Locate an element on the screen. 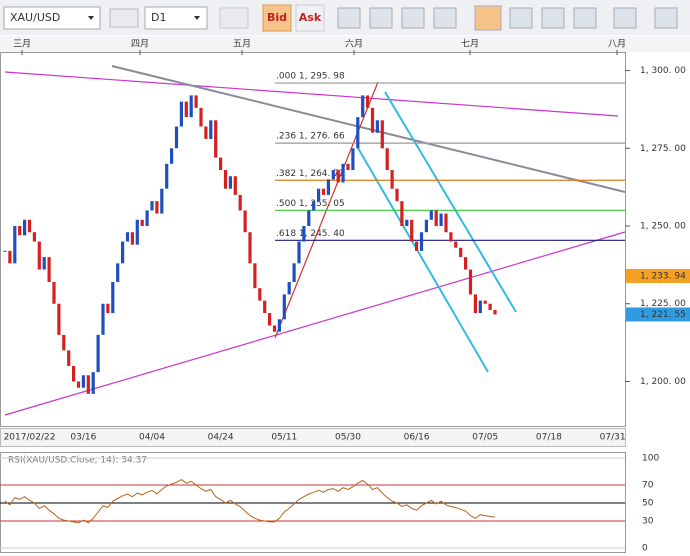 Image resolution: width=690 pixels, height=556 pixels. fib-label: .618 1, 245. 40 is located at coordinates (310, 234).